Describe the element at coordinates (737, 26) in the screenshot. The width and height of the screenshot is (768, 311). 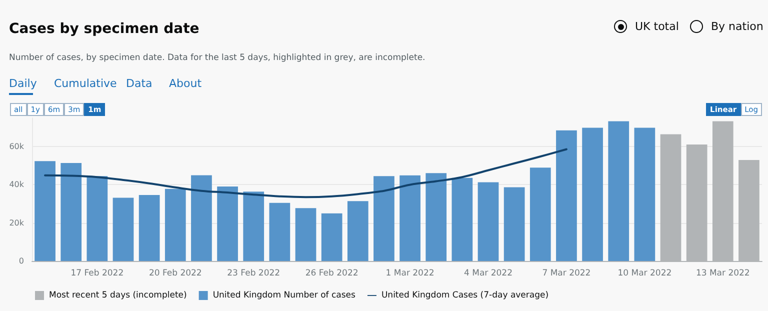
I see `text: By nation` at that location.